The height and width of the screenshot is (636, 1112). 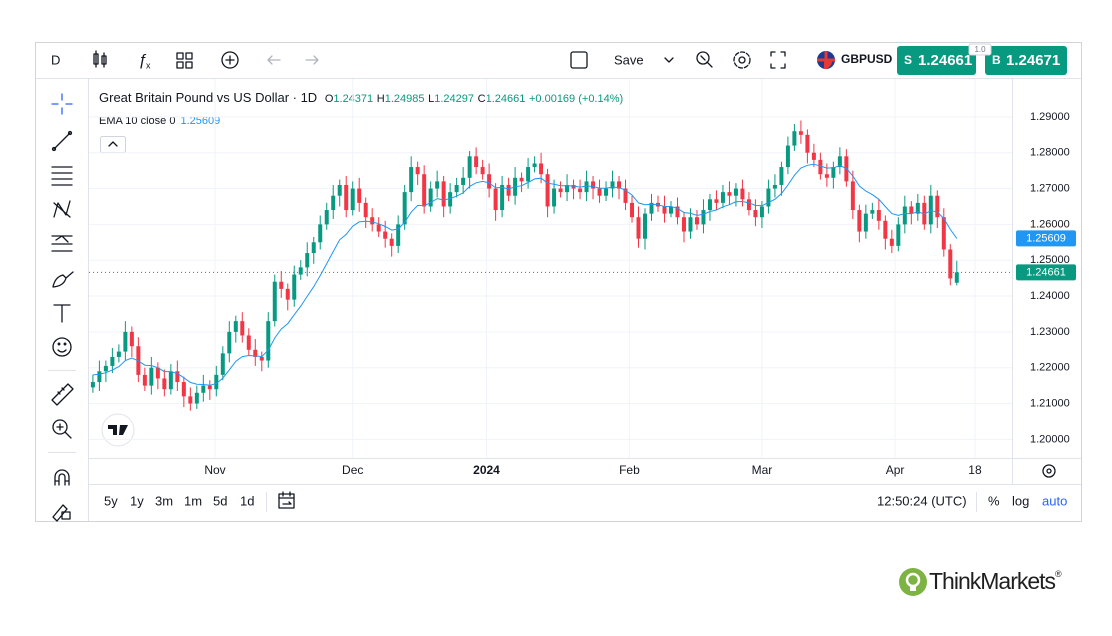 I want to click on brush-tool, so click(x=63, y=279).